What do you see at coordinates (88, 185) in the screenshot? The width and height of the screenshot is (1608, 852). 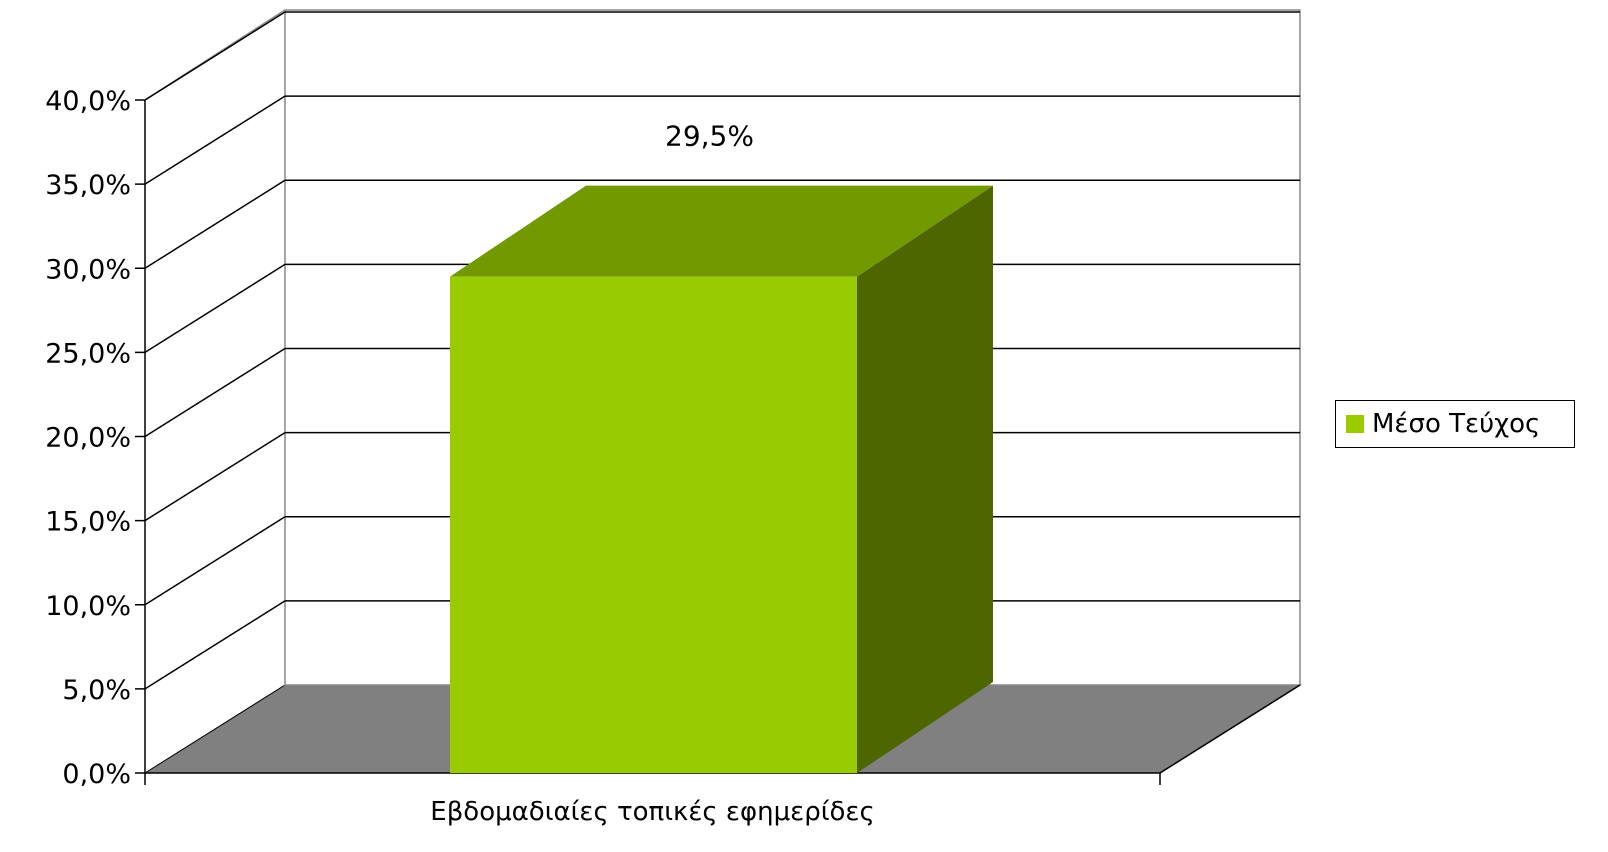 I see `y-tick-label: 35,0%` at bounding box center [88, 185].